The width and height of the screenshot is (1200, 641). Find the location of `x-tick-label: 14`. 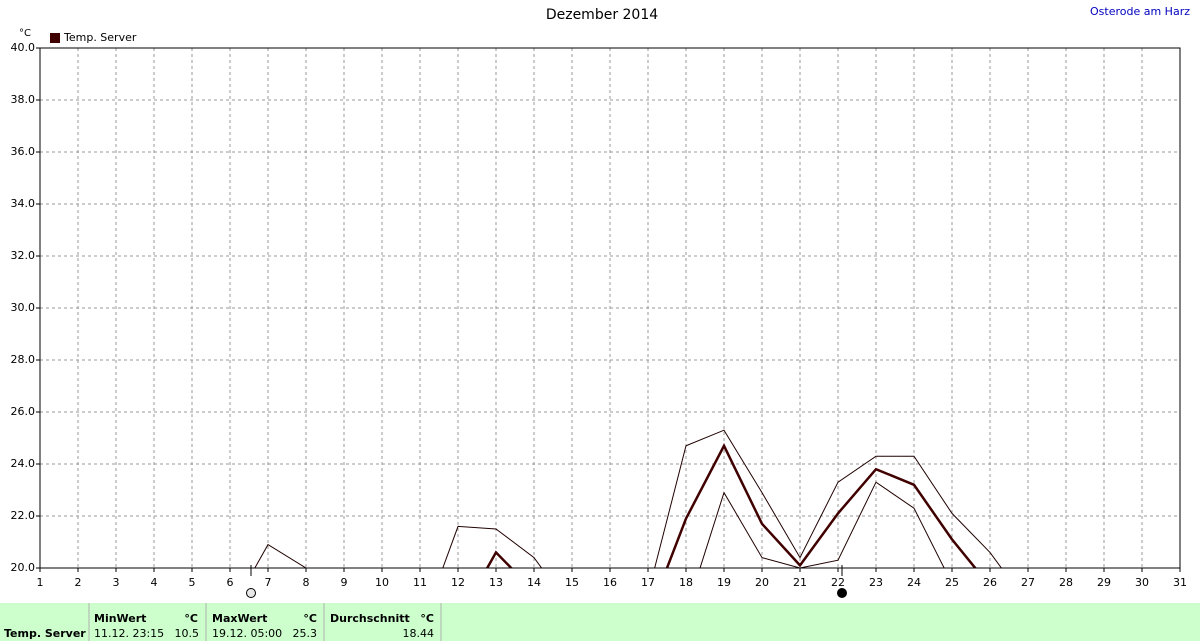

x-tick-label: 14 is located at coordinates (534, 582).